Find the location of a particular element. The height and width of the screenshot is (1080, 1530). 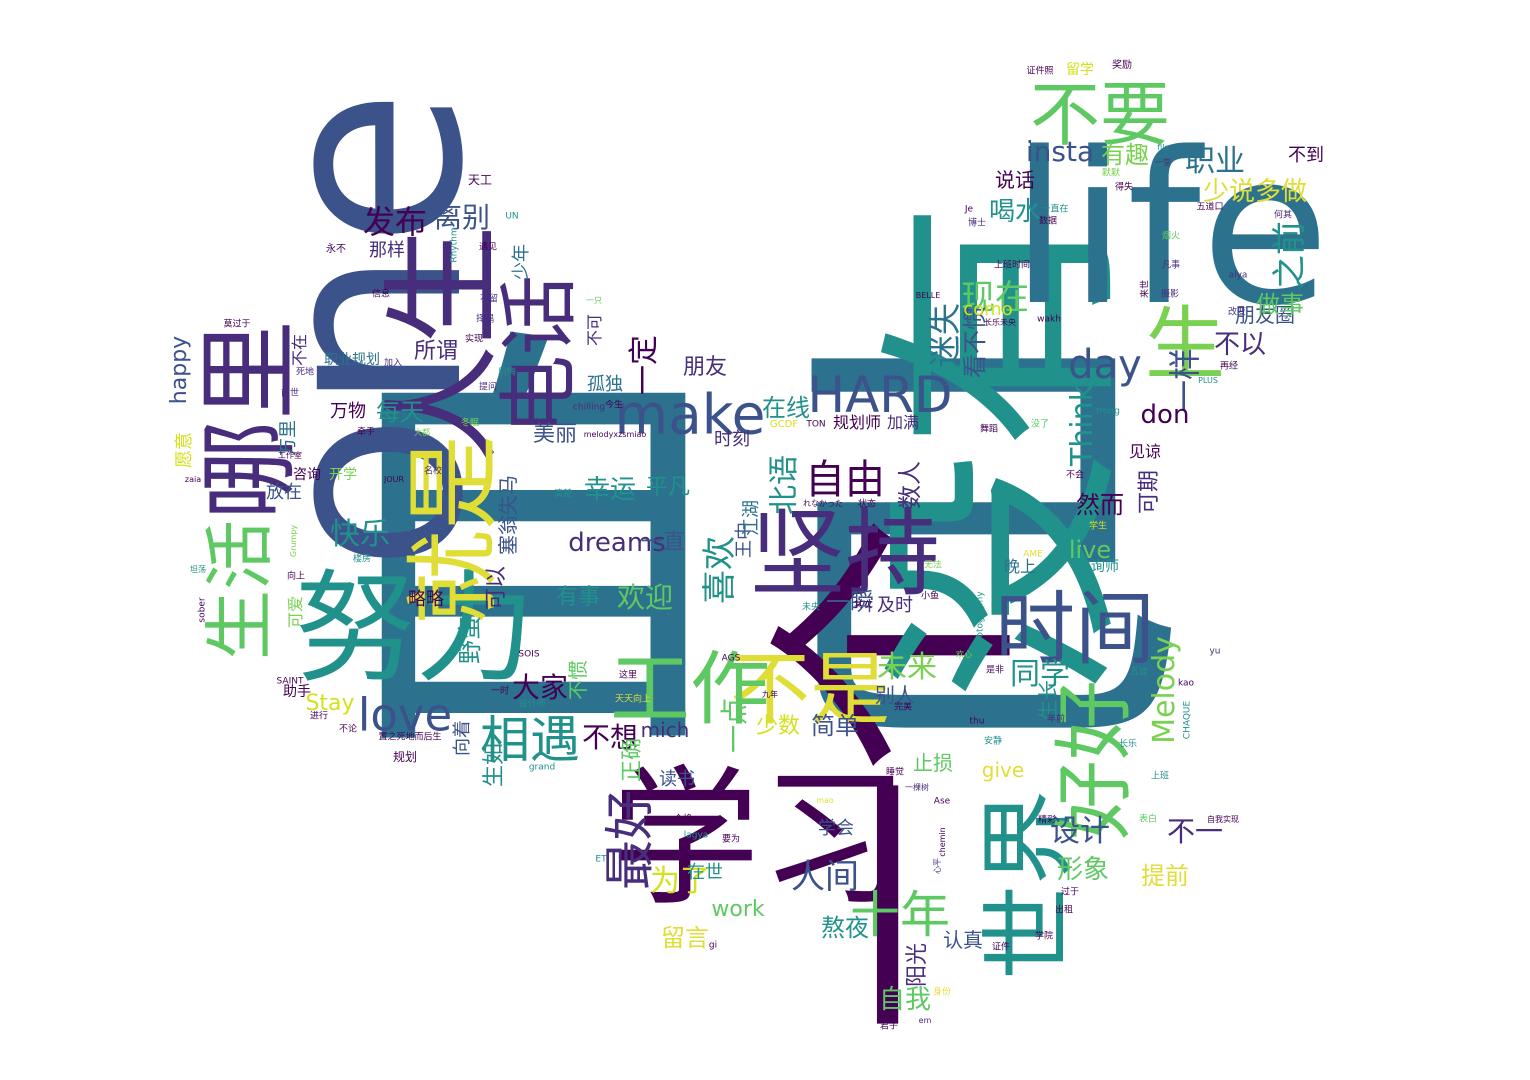

word-cloud-word: 证件 is located at coordinates (1001, 947).